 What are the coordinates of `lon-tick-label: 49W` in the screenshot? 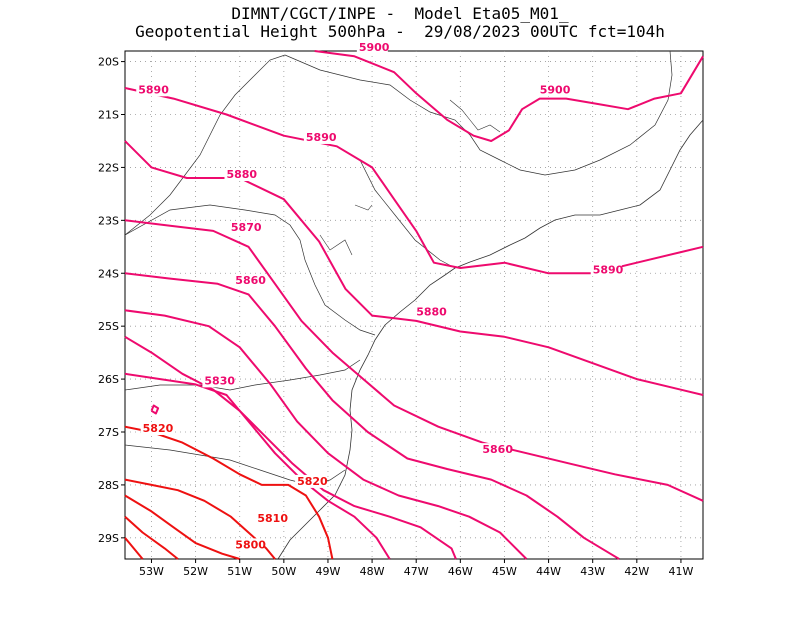 It's located at (328, 571).